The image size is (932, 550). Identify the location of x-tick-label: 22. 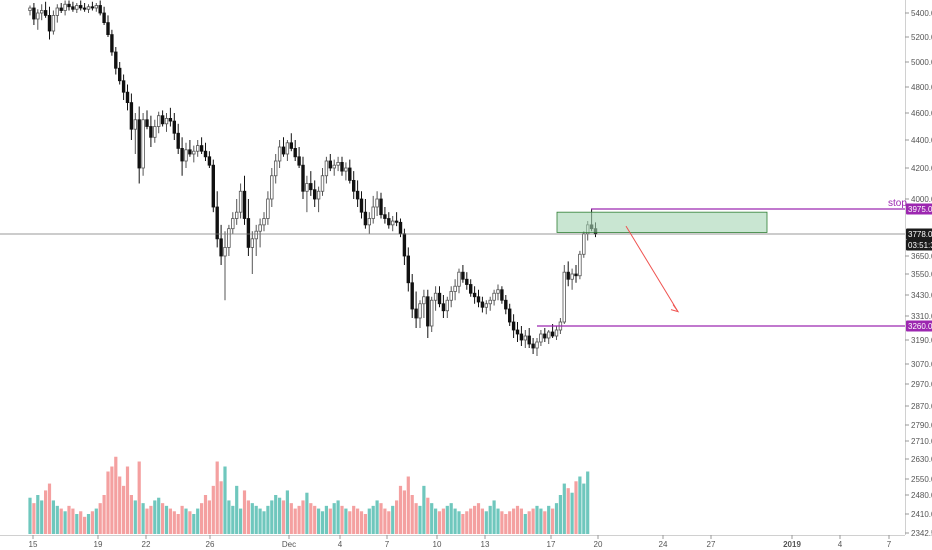
(146, 544).